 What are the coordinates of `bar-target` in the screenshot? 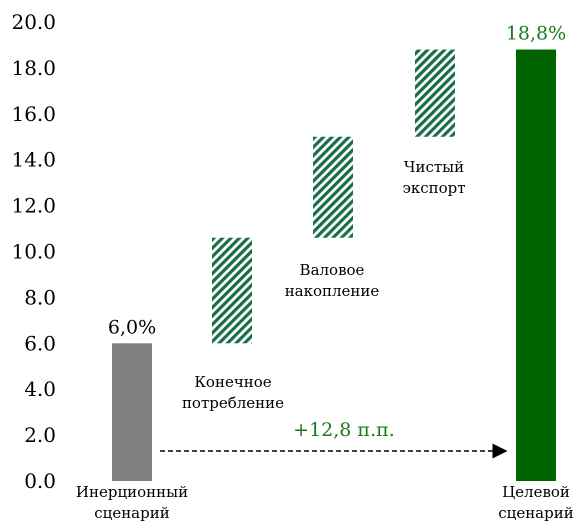 It's located at (536, 265).